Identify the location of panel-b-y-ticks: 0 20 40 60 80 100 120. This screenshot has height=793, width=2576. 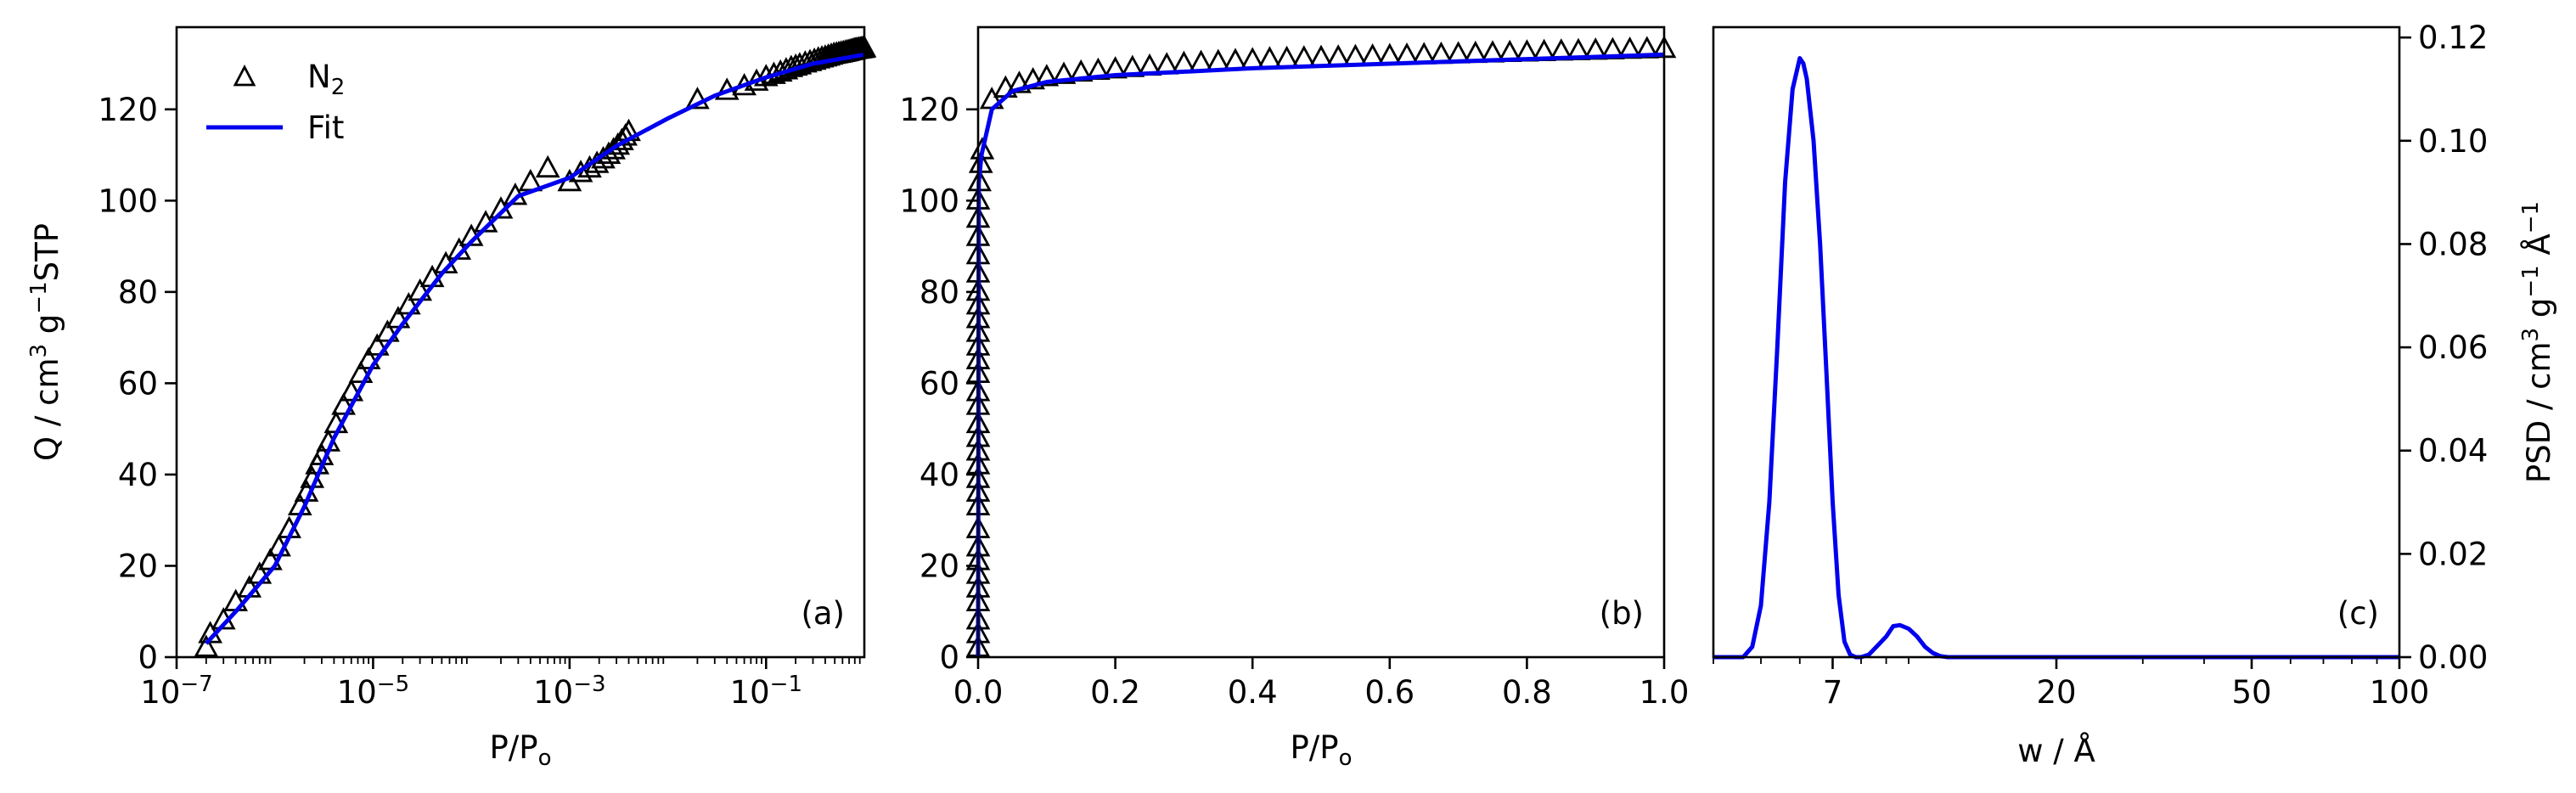
(938, 384).